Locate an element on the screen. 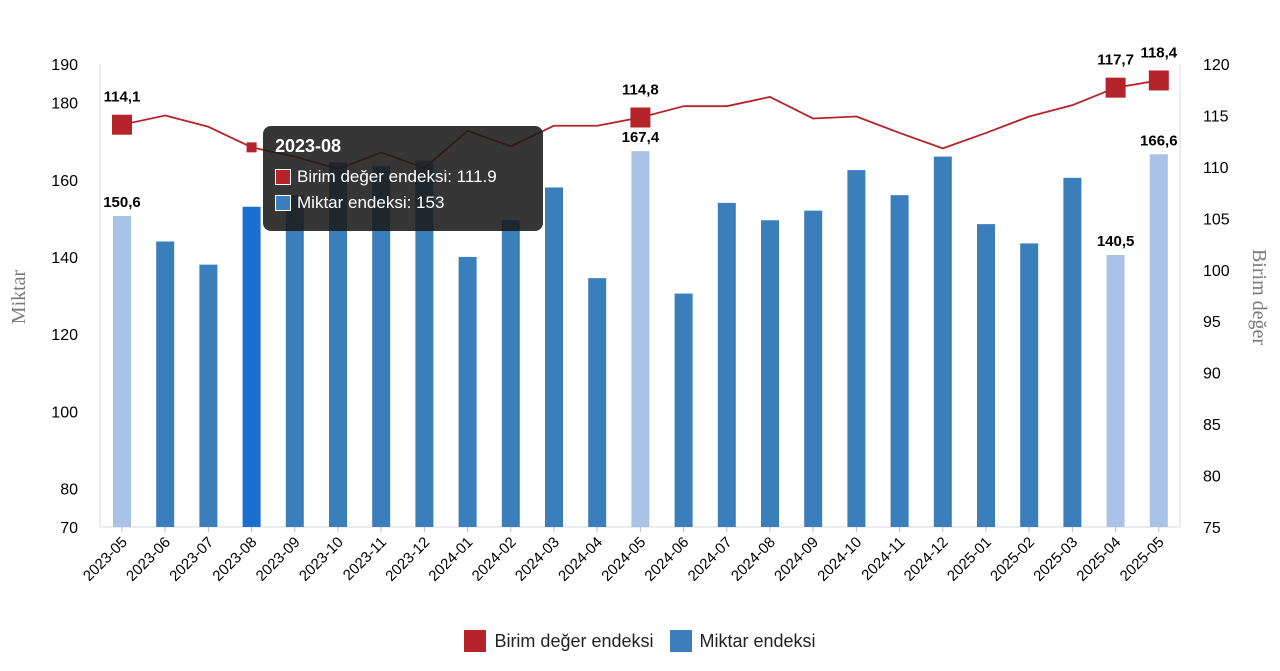 The width and height of the screenshot is (1280, 671). tooltip-title: 2023-08 is located at coordinates (308, 146).